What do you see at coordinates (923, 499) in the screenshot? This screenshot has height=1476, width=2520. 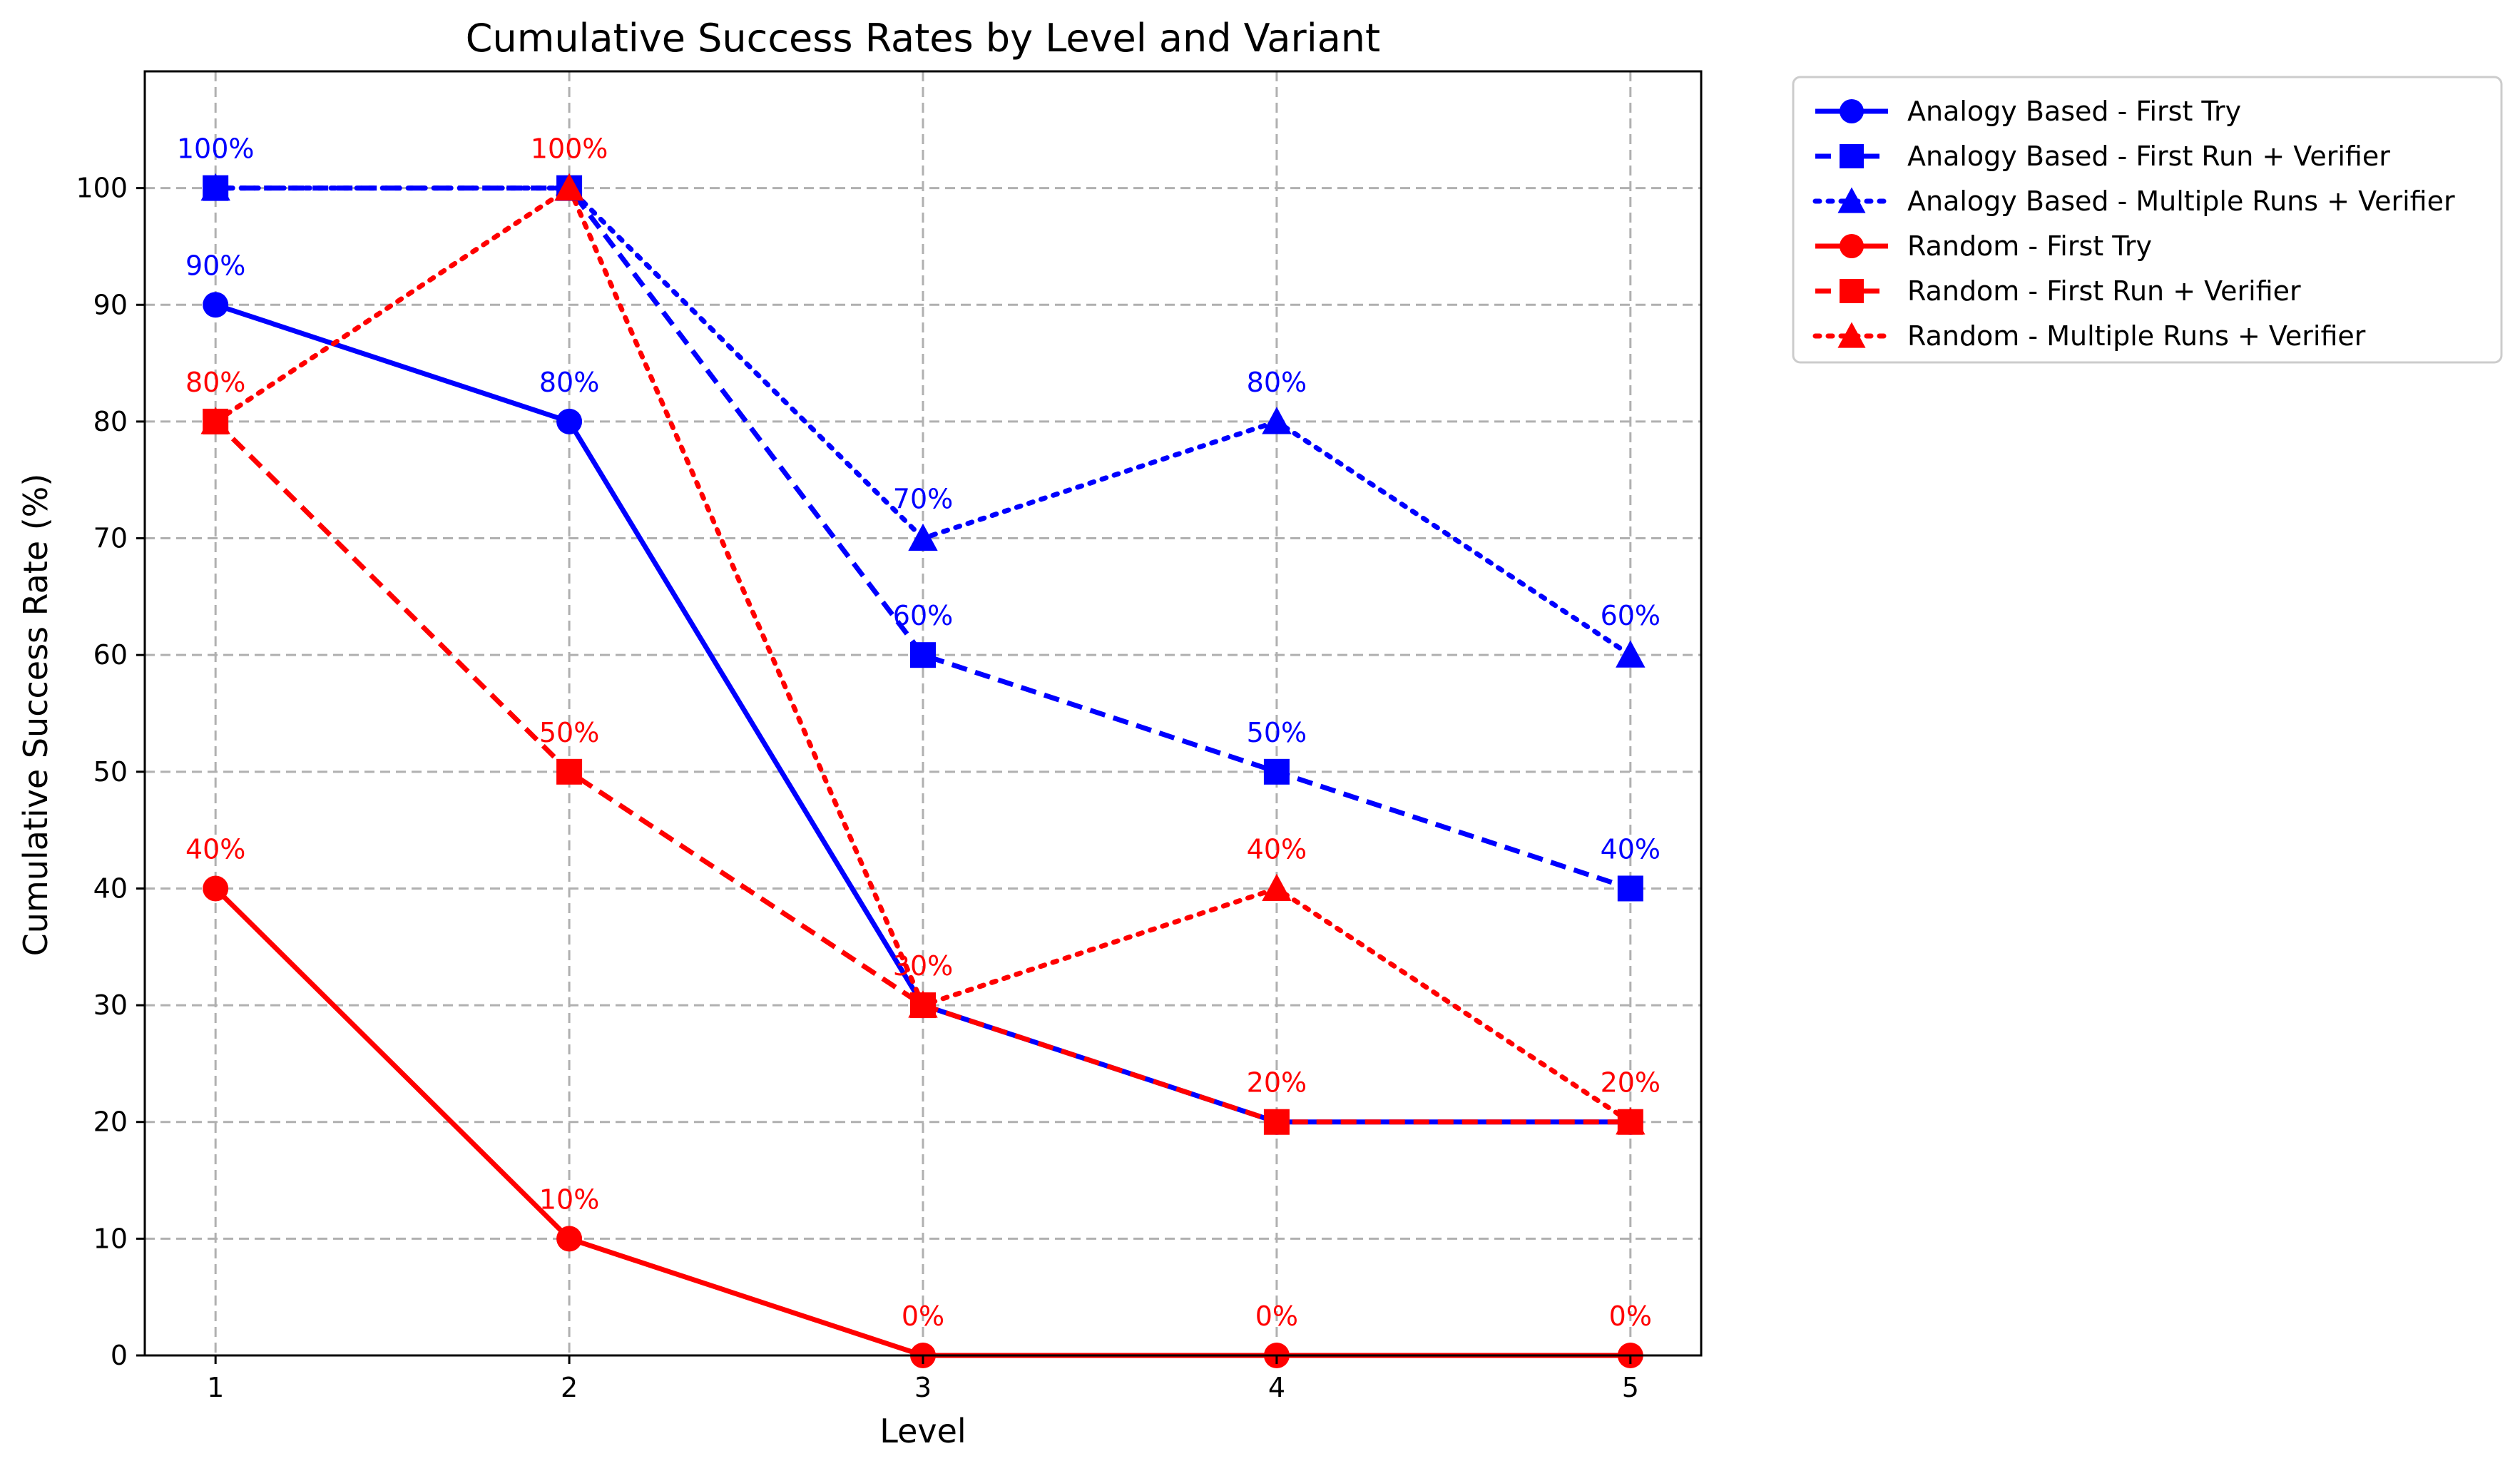 I see `data-label: 70%` at bounding box center [923, 499].